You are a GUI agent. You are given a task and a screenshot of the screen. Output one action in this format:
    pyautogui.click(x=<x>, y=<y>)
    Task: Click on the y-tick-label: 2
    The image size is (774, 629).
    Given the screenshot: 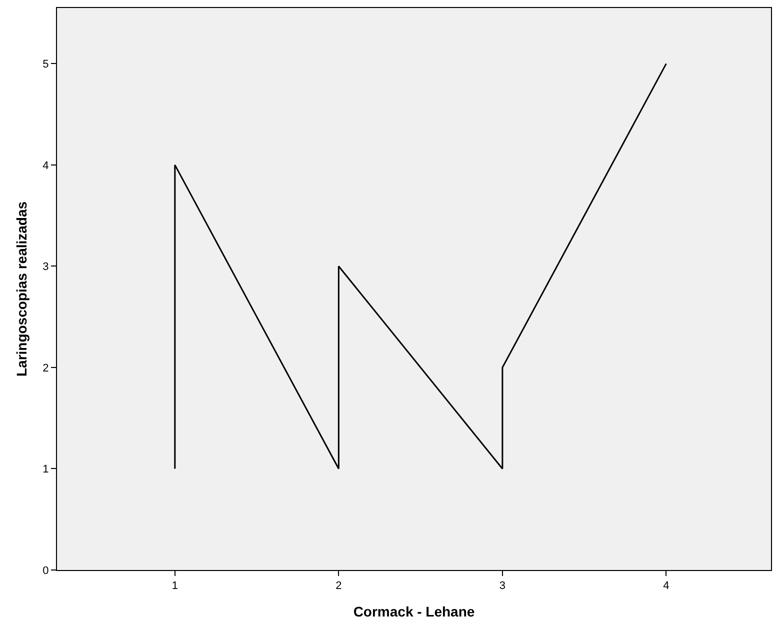 What is the action you would take?
    pyautogui.click(x=45, y=368)
    